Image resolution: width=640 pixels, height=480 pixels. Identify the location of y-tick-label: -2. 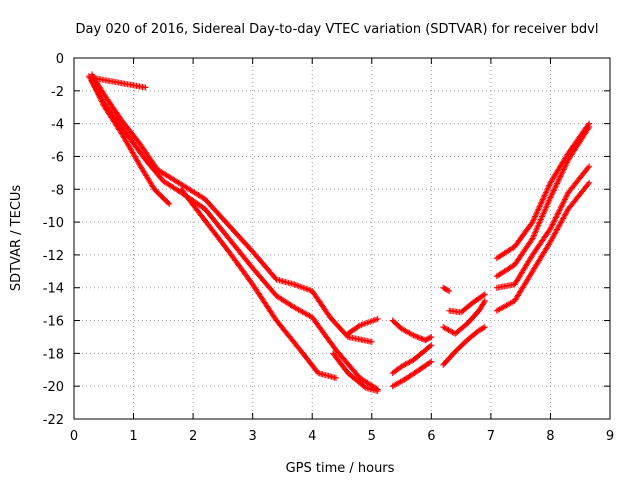
(57, 92).